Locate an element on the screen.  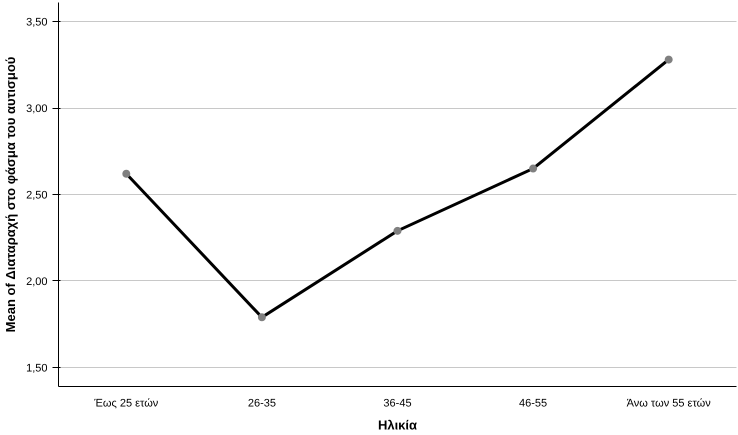
y-tick-label: 1,50 is located at coordinates (37, 368).